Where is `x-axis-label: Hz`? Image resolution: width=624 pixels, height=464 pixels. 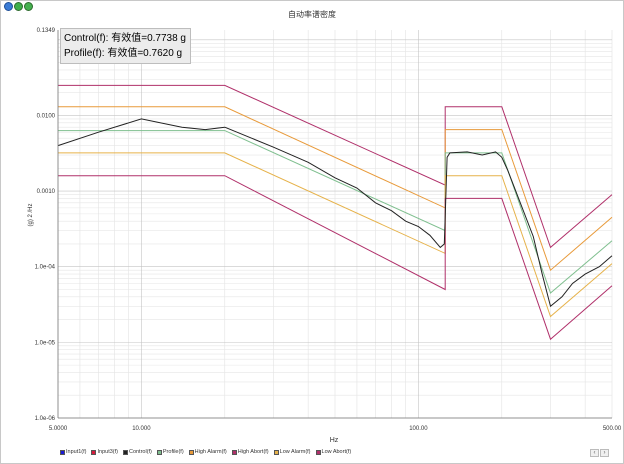 x-axis-label: Hz is located at coordinates (334, 440).